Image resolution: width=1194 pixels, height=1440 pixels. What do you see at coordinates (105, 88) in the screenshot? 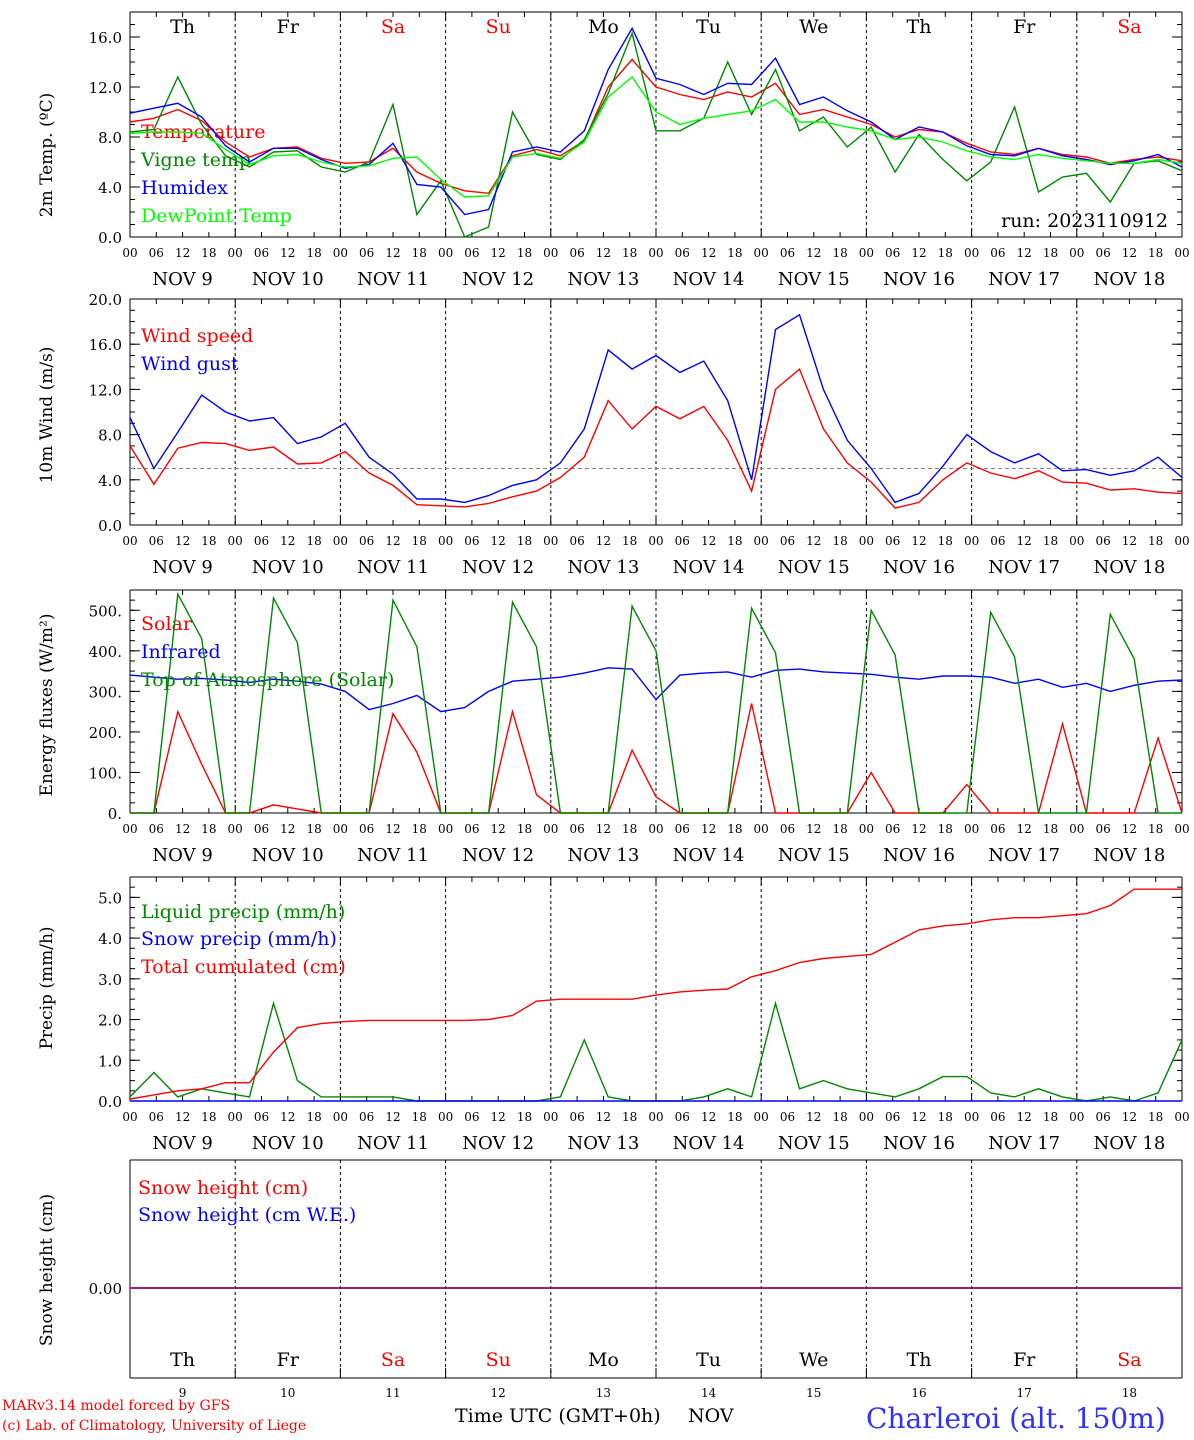
I see `y-tick-label: 12.0` at bounding box center [105, 88].